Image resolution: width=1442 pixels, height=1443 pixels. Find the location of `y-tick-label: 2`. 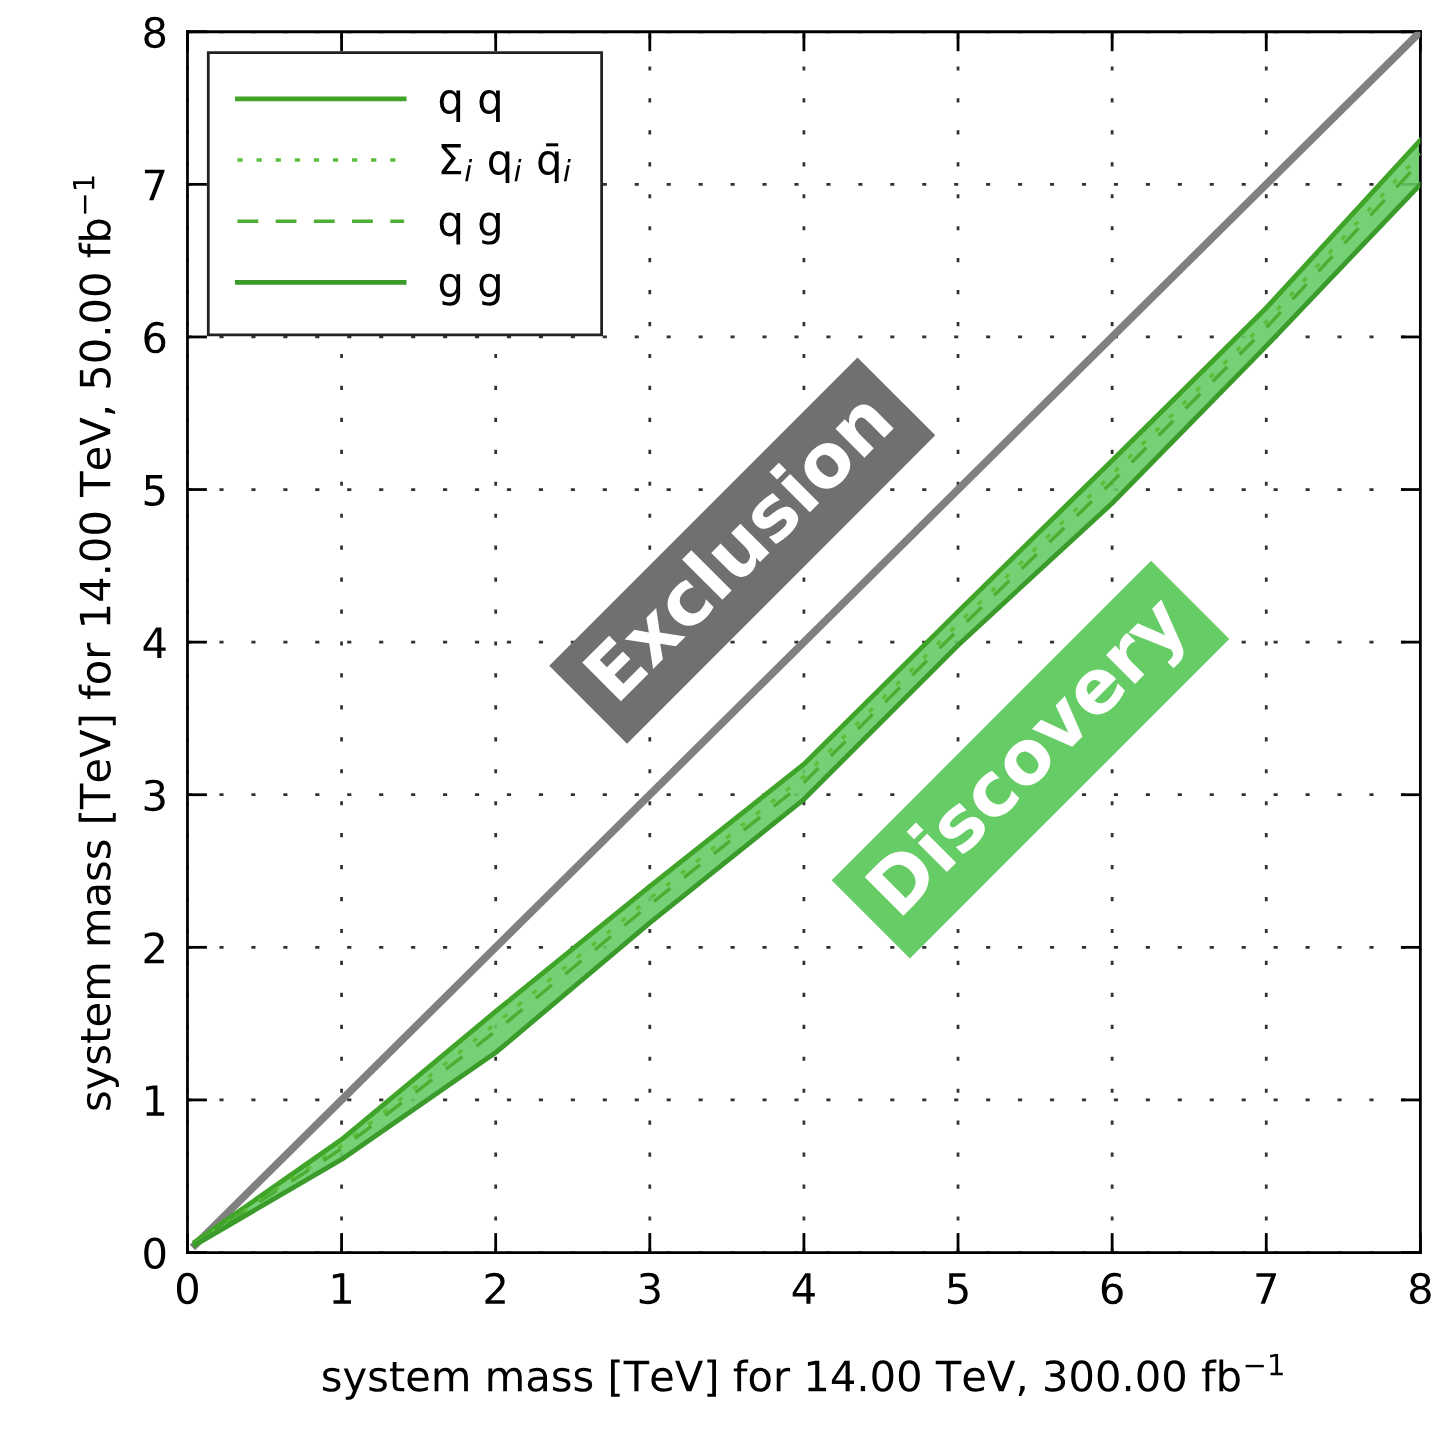

y-tick-label: 2 is located at coordinates (154, 948).